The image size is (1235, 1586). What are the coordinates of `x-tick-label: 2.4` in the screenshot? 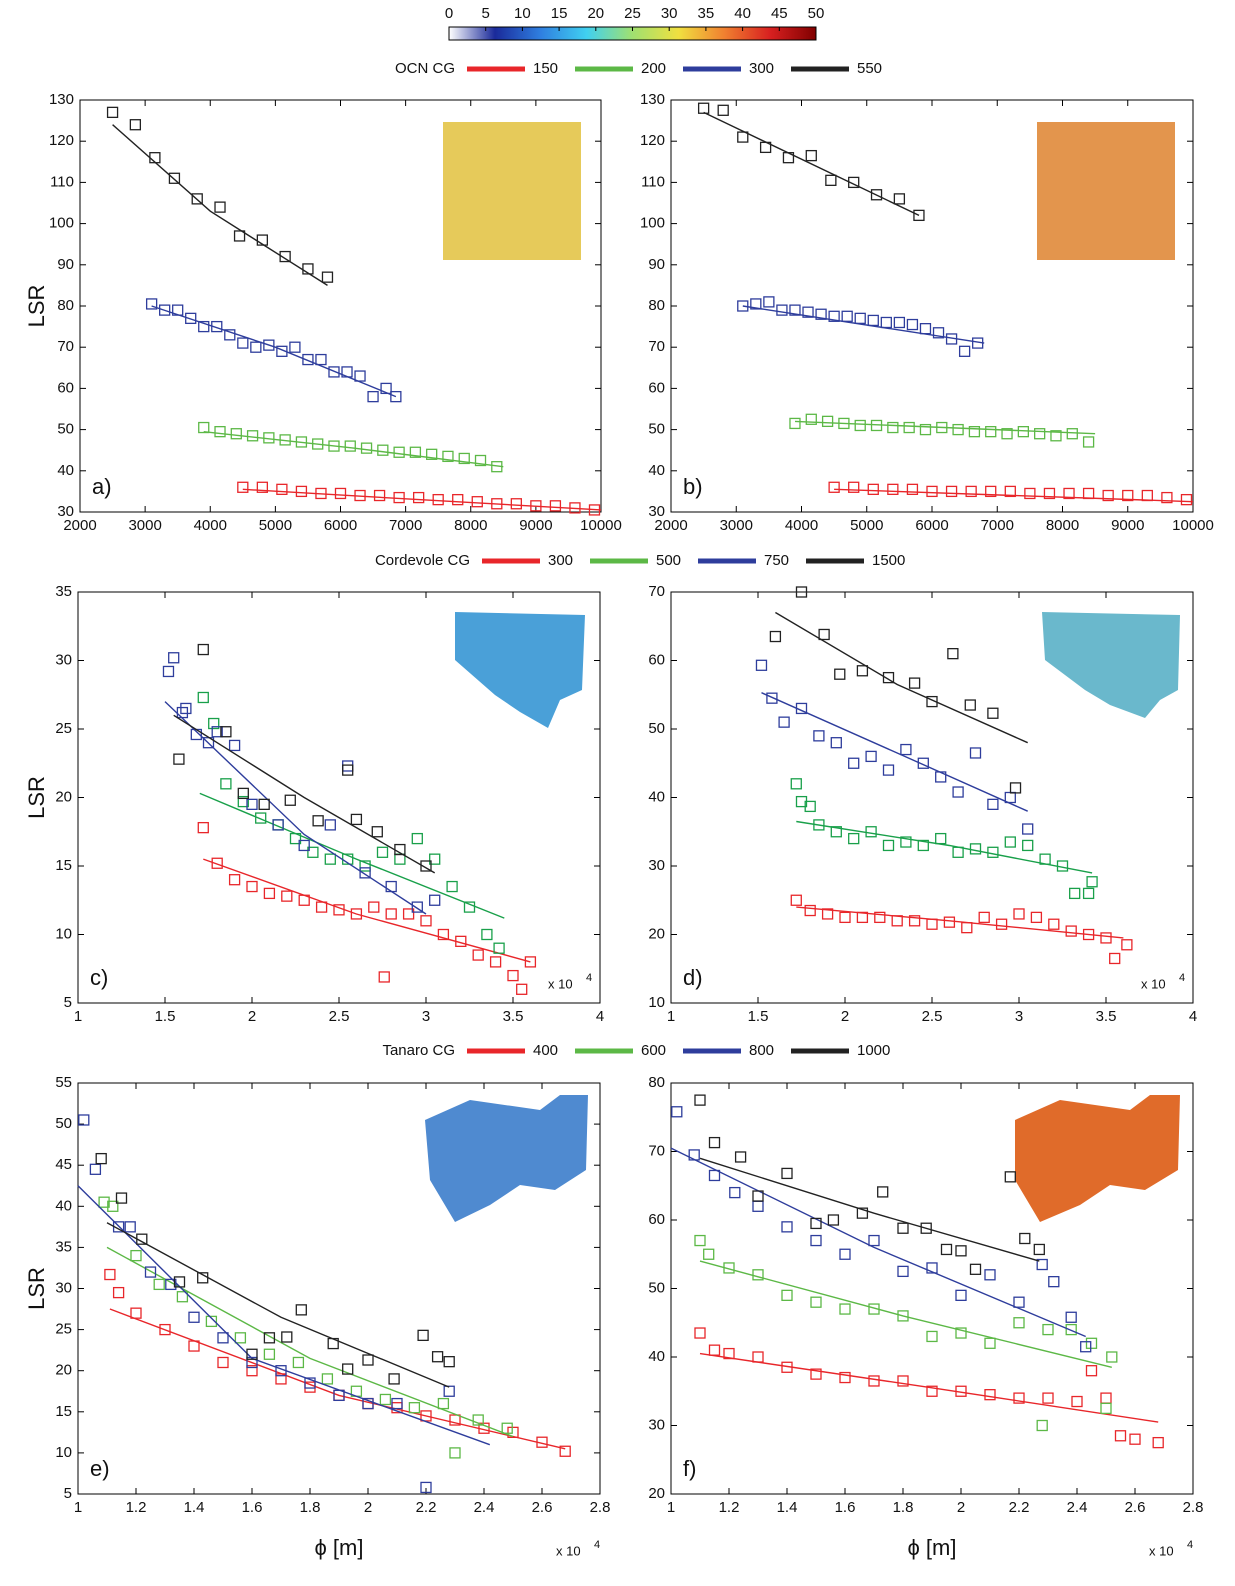 It's located at (1077, 1507).